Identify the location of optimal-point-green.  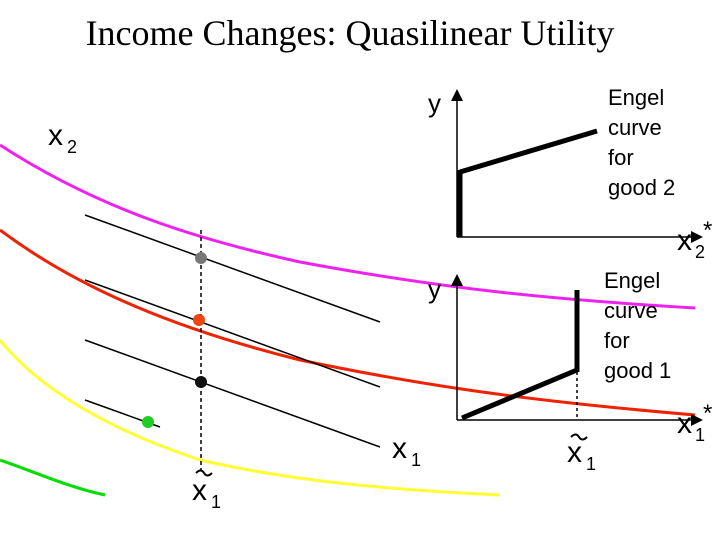
(148, 422).